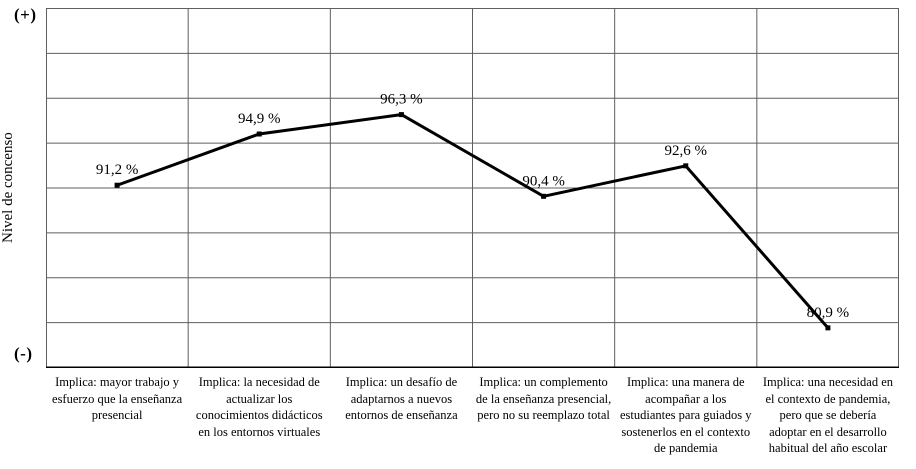 This screenshot has width=916, height=469. I want to click on y-axis-bottom-label: (-), so click(23, 353).